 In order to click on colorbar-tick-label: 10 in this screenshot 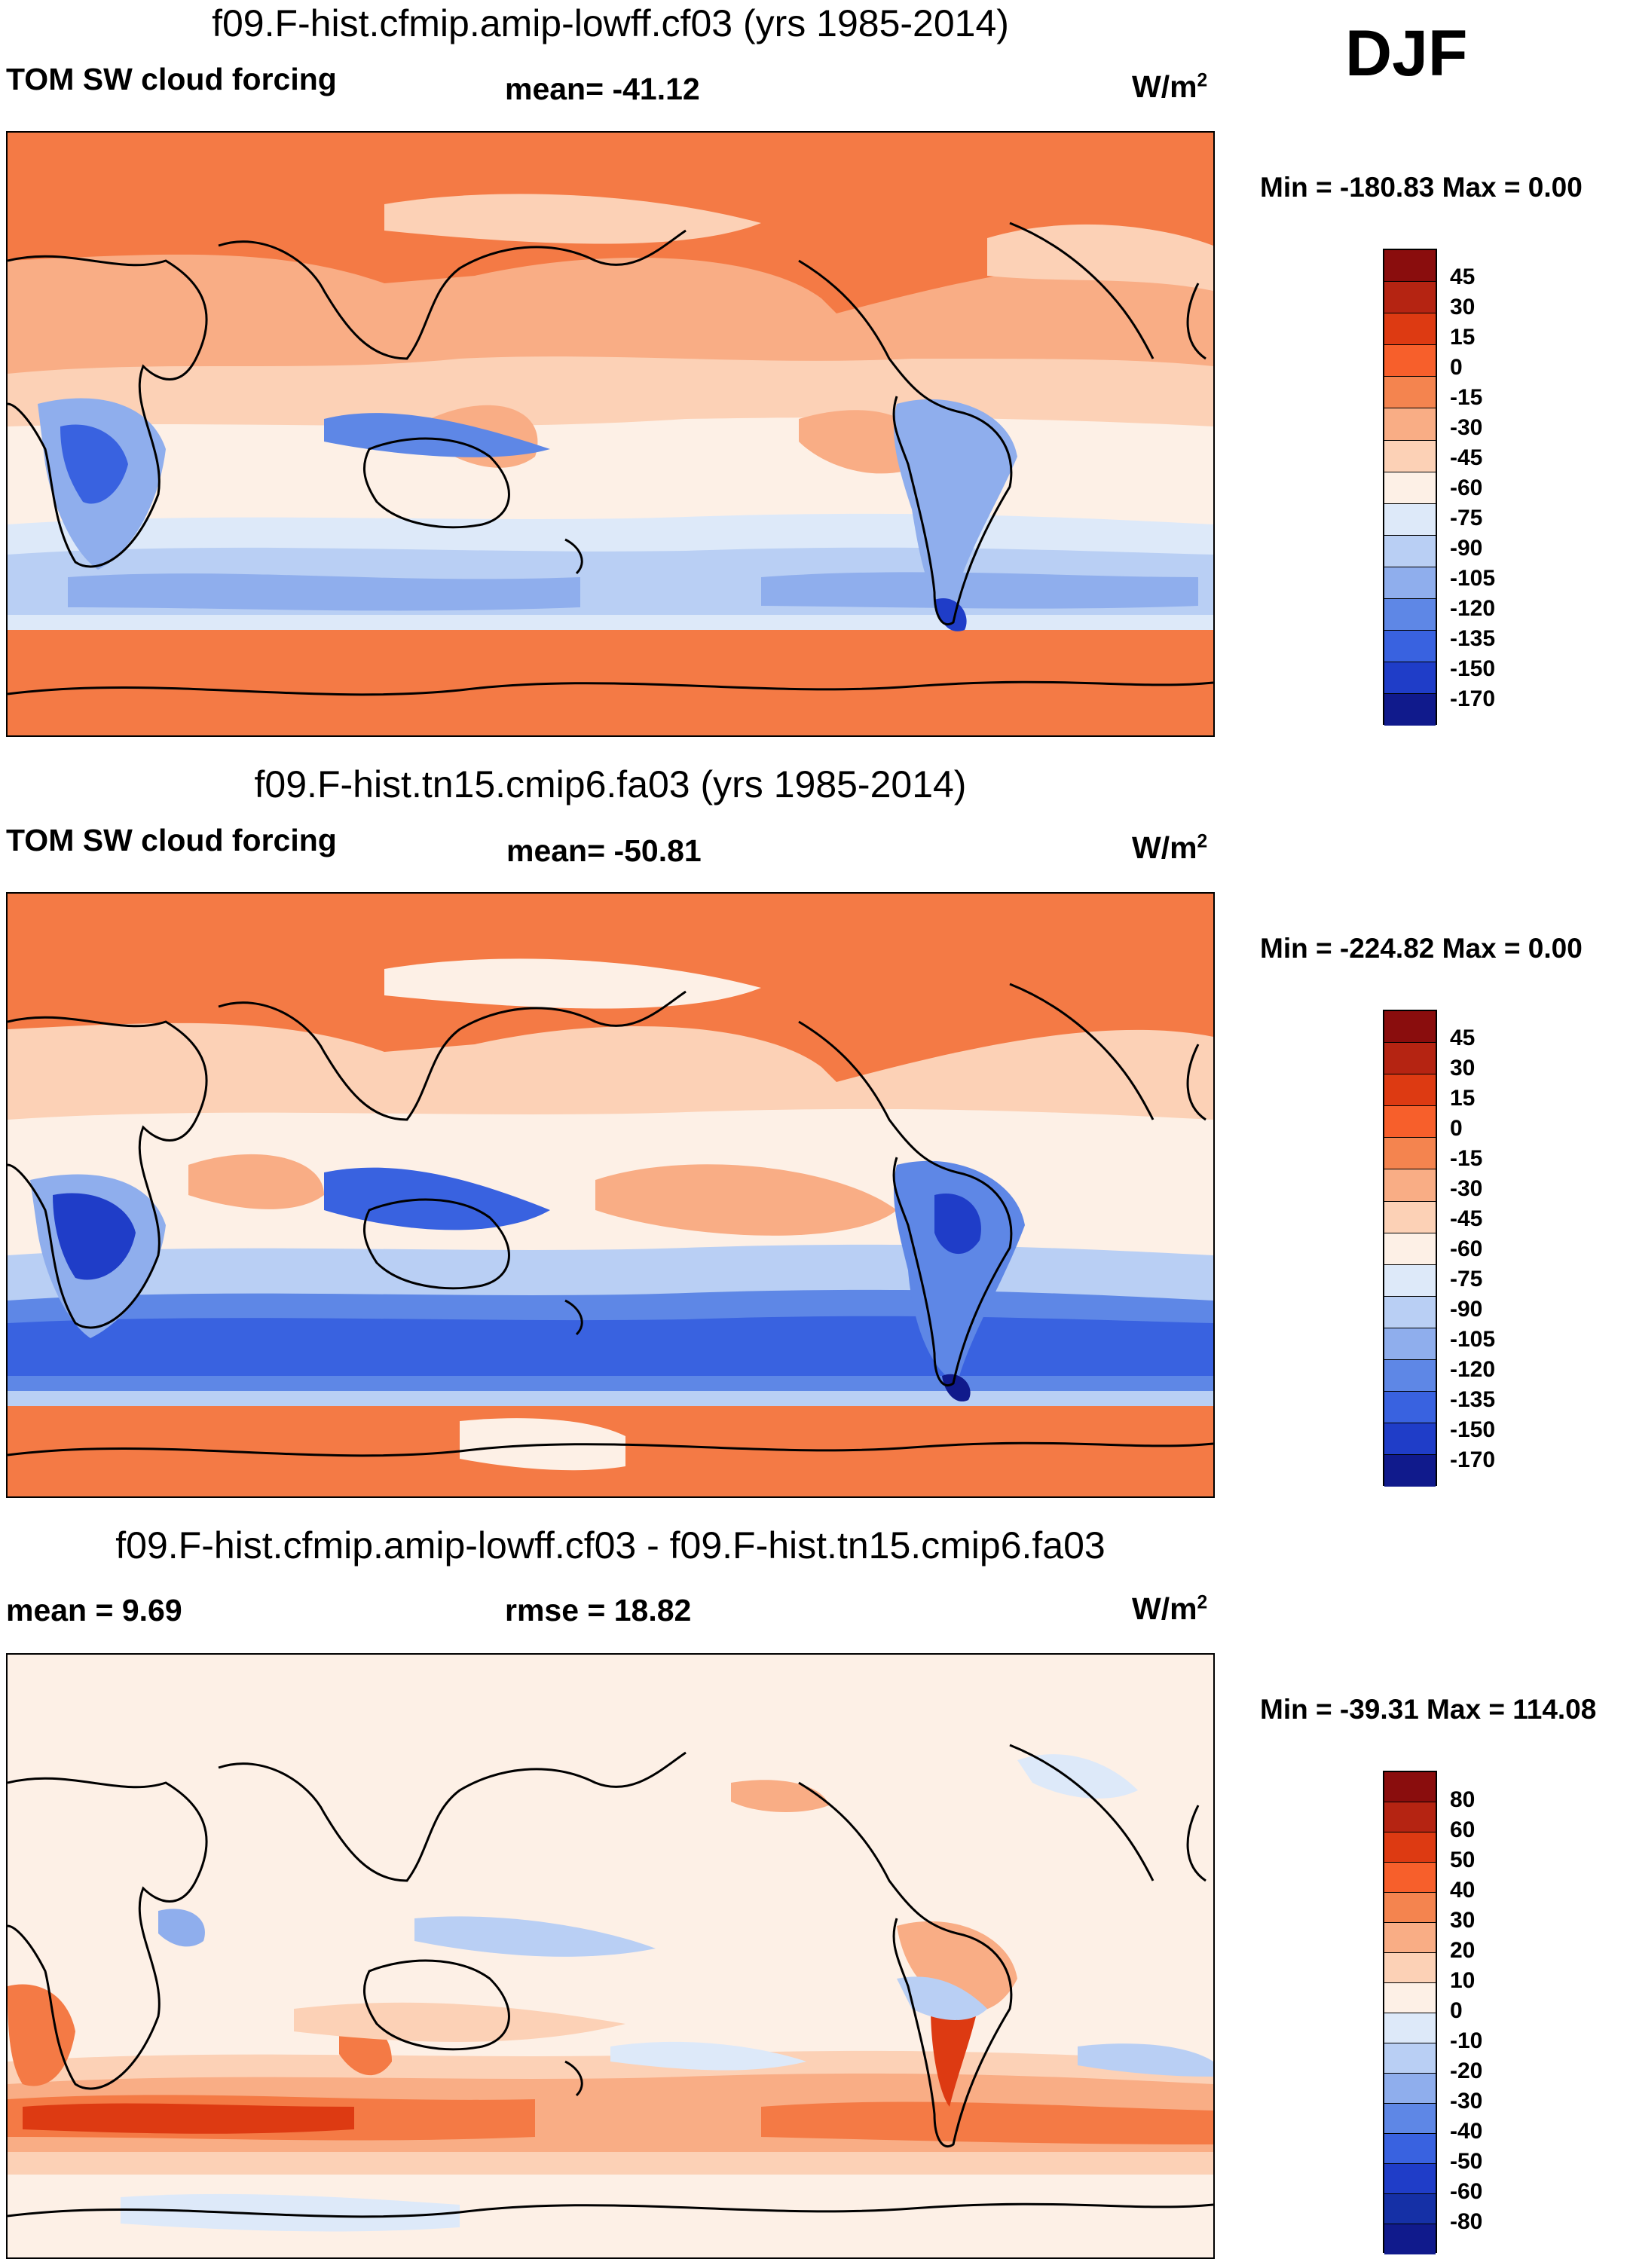, I will do `click(1463, 1980)`.